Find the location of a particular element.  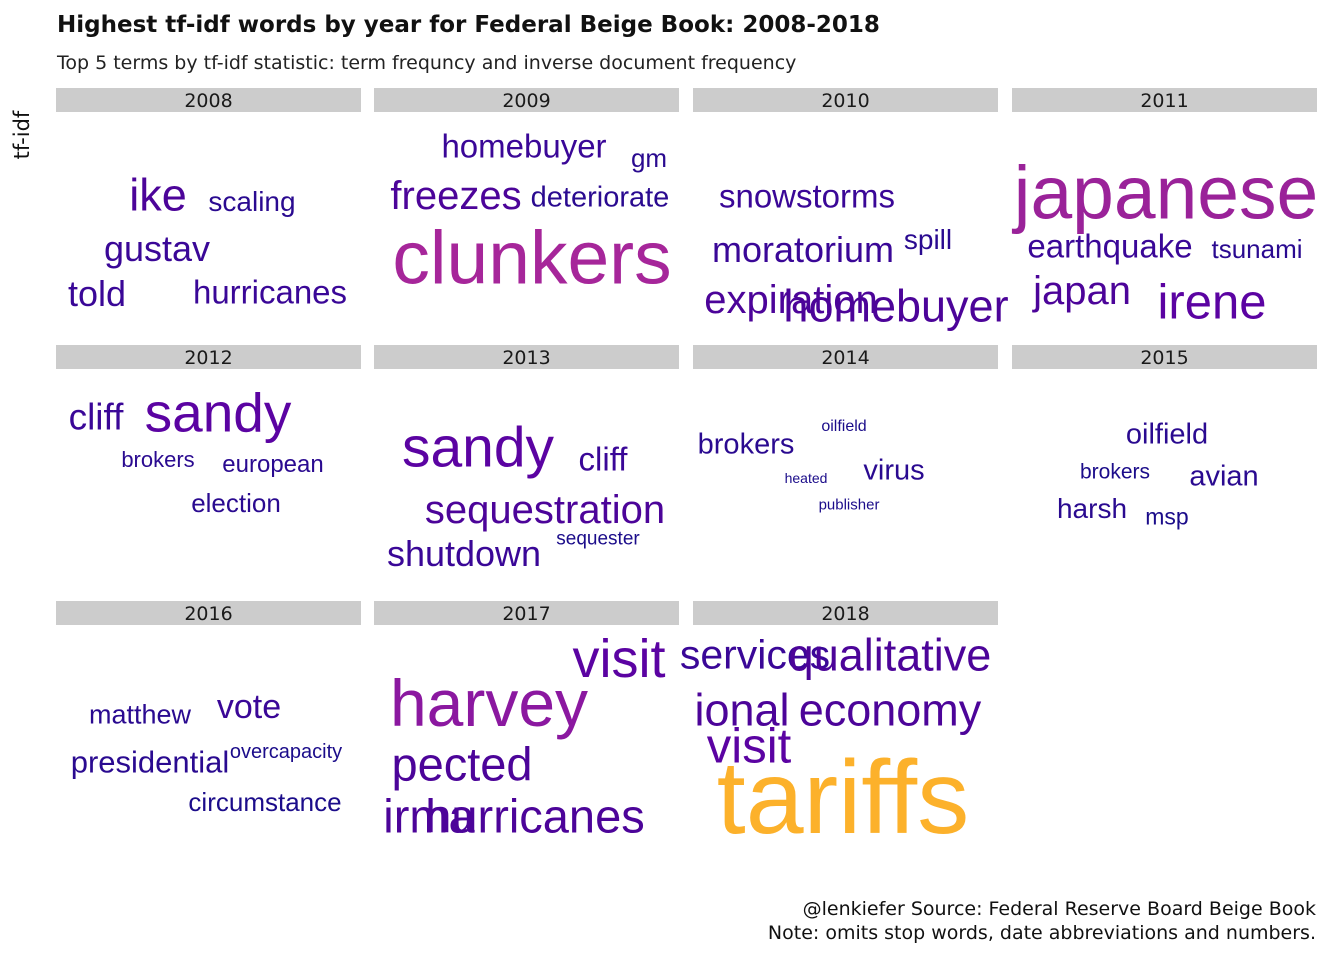

facet-panel-2008: 2008 ike scaling gustav told hurricanes is located at coordinates (208, 213).